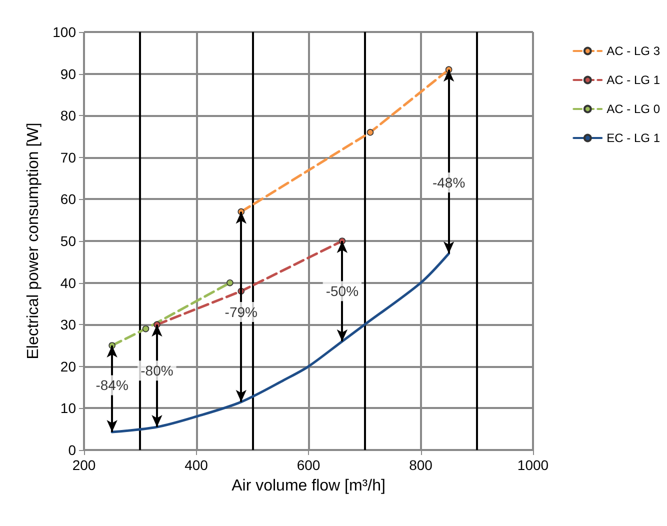  Describe the element at coordinates (68, 157) in the screenshot. I see `y-tick-label: 70` at that location.